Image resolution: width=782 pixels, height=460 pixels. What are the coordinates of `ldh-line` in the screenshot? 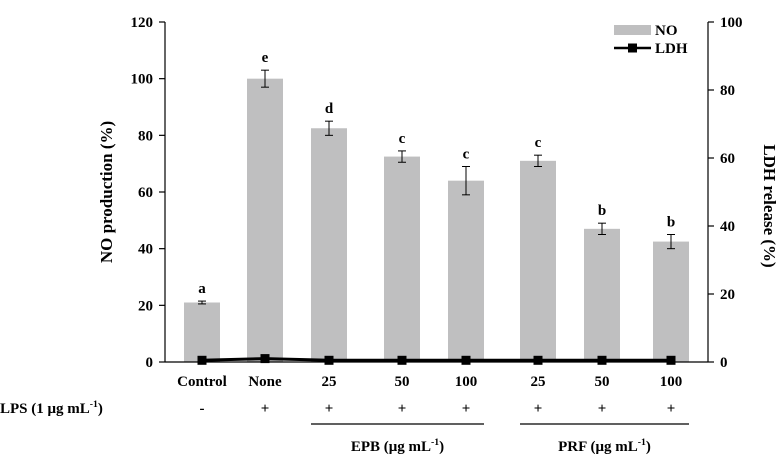 It's located at (436, 359).